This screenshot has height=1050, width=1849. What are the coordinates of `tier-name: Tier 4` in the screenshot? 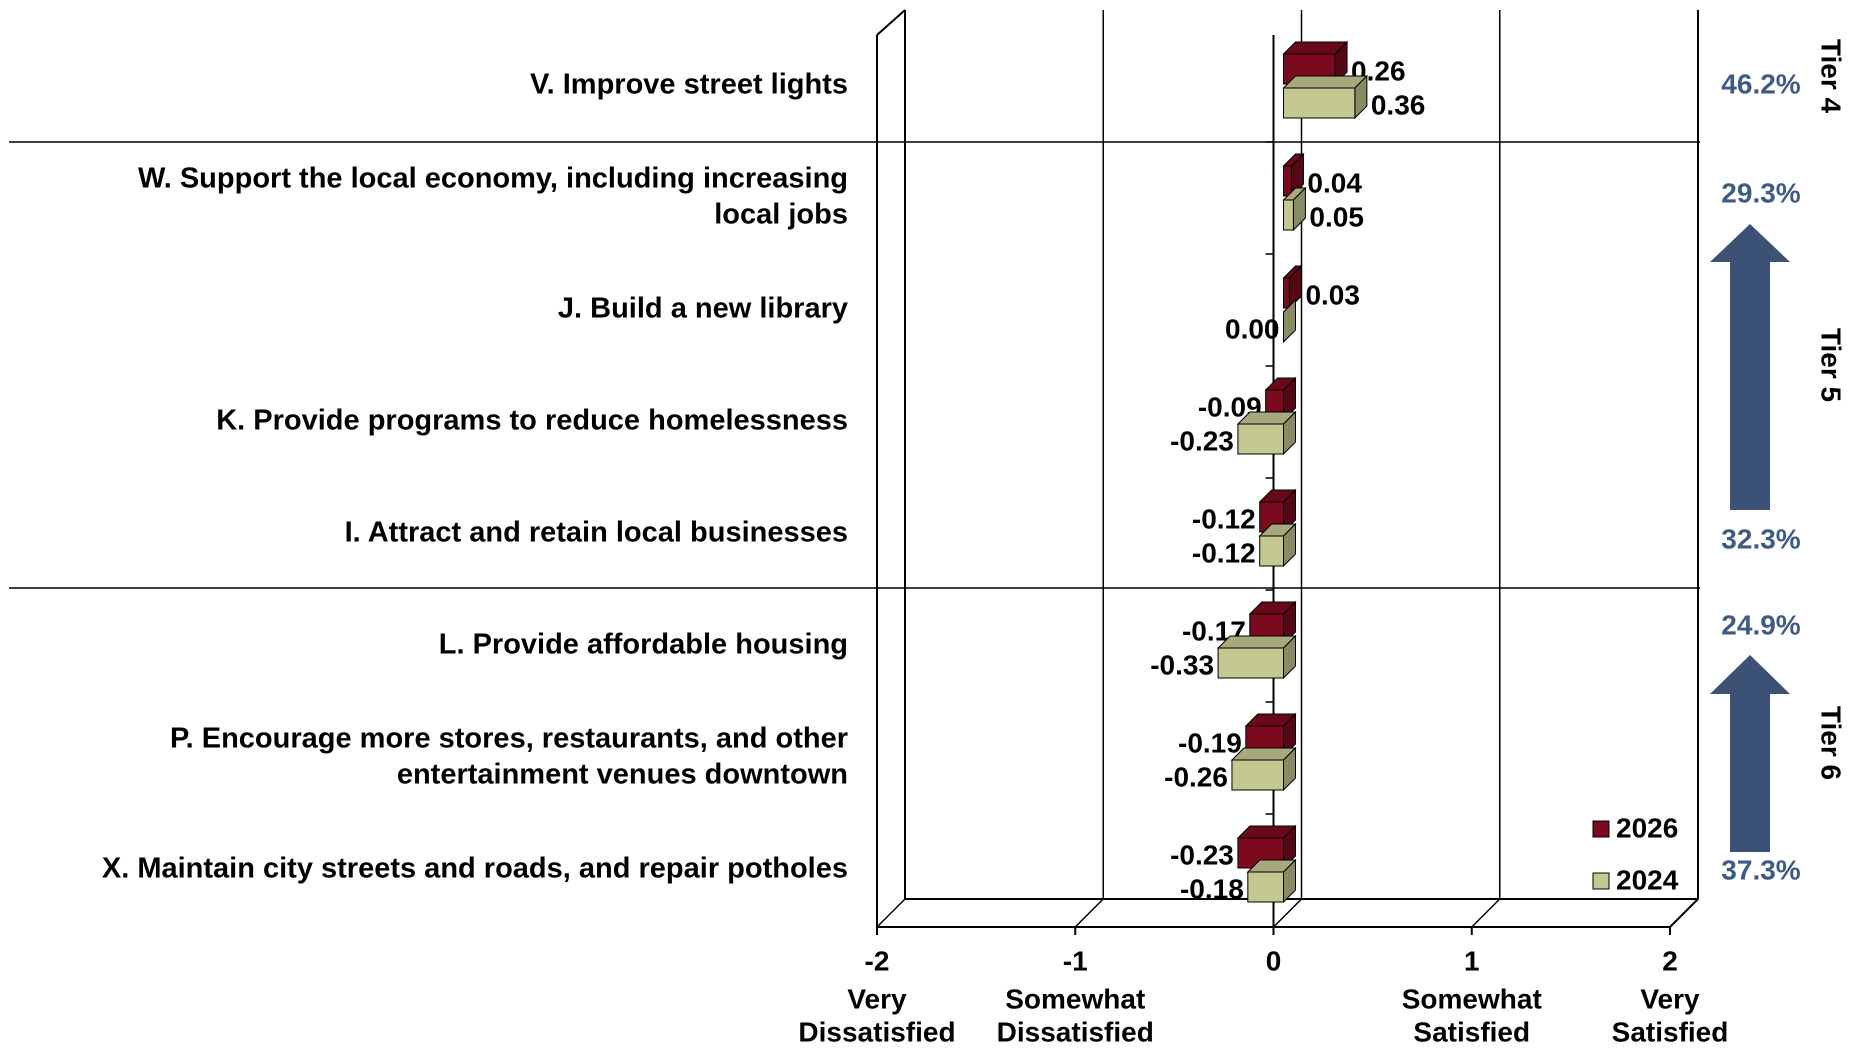 It's located at (1831, 76).